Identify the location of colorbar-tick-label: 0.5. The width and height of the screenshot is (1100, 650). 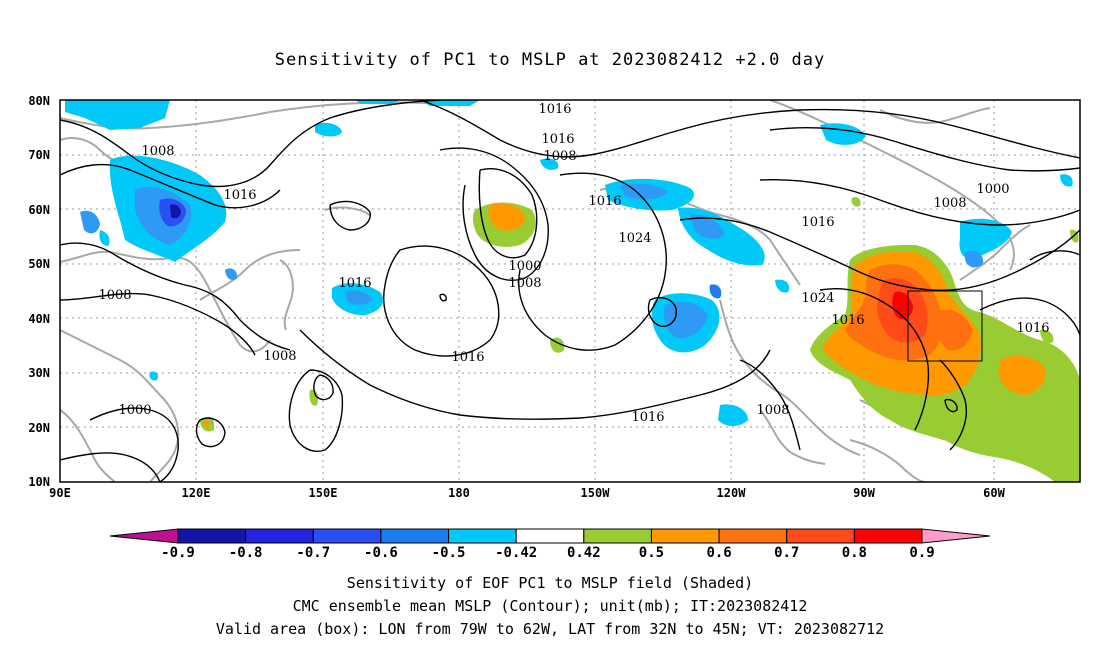
(651, 553).